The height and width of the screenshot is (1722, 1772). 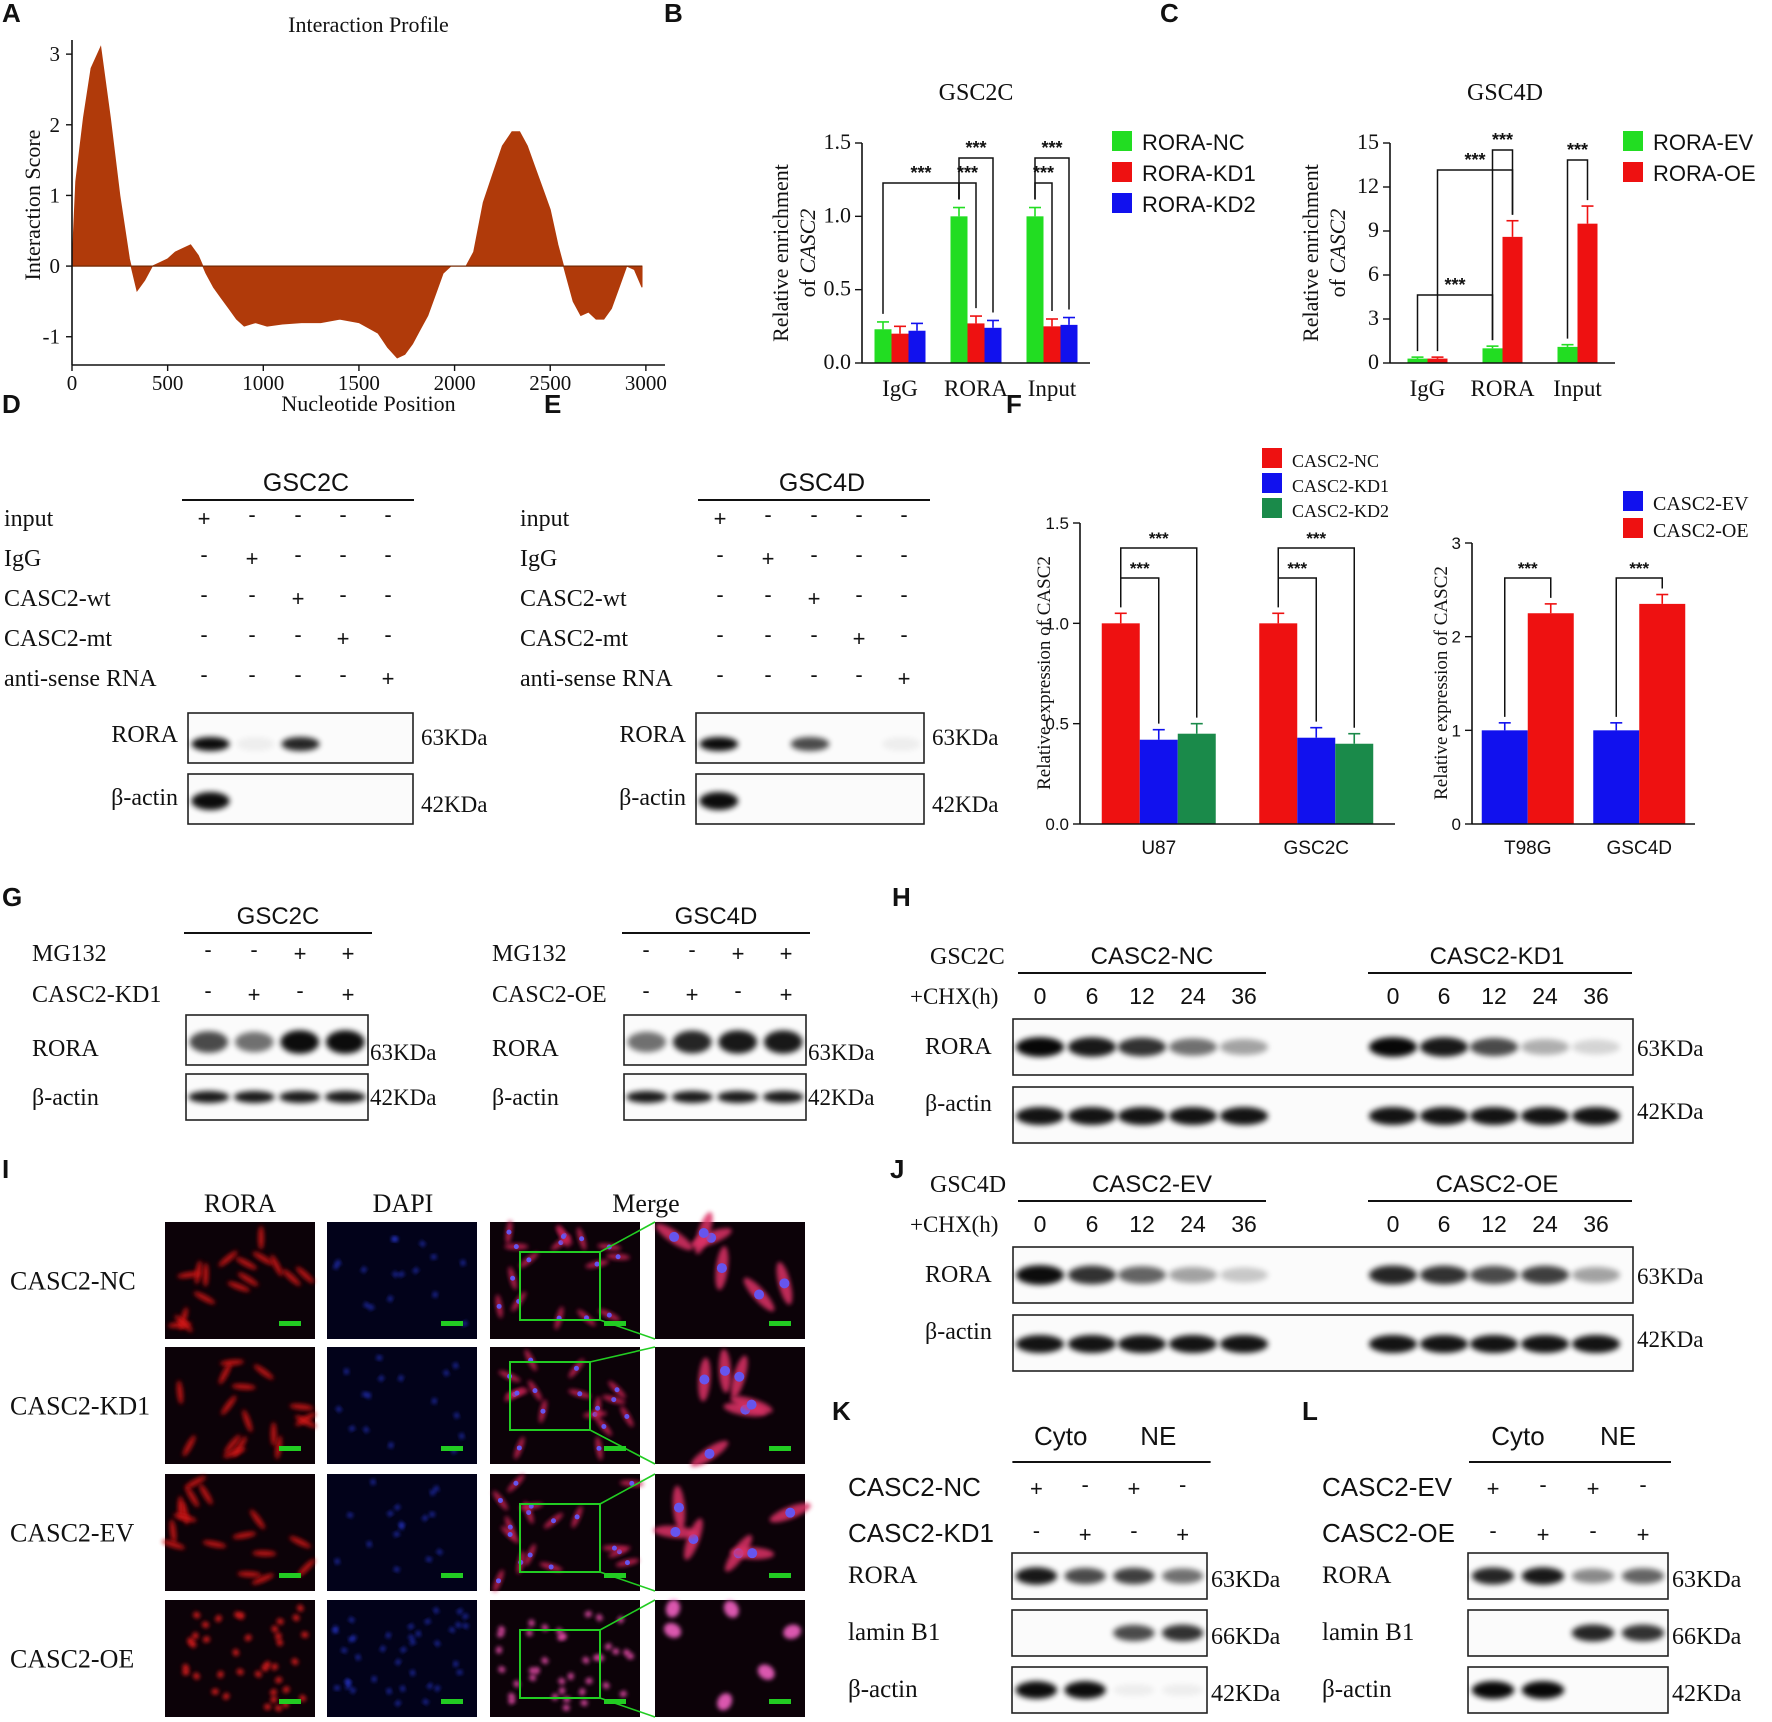 I want to click on c-y-axis-label: Relative enrichment, so click(x=1310, y=253).